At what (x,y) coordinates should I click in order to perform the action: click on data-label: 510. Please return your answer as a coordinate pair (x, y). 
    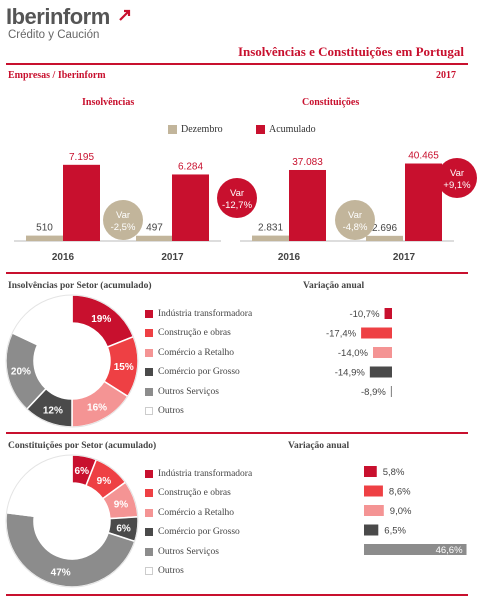
    Looking at the image, I should click on (44, 228).